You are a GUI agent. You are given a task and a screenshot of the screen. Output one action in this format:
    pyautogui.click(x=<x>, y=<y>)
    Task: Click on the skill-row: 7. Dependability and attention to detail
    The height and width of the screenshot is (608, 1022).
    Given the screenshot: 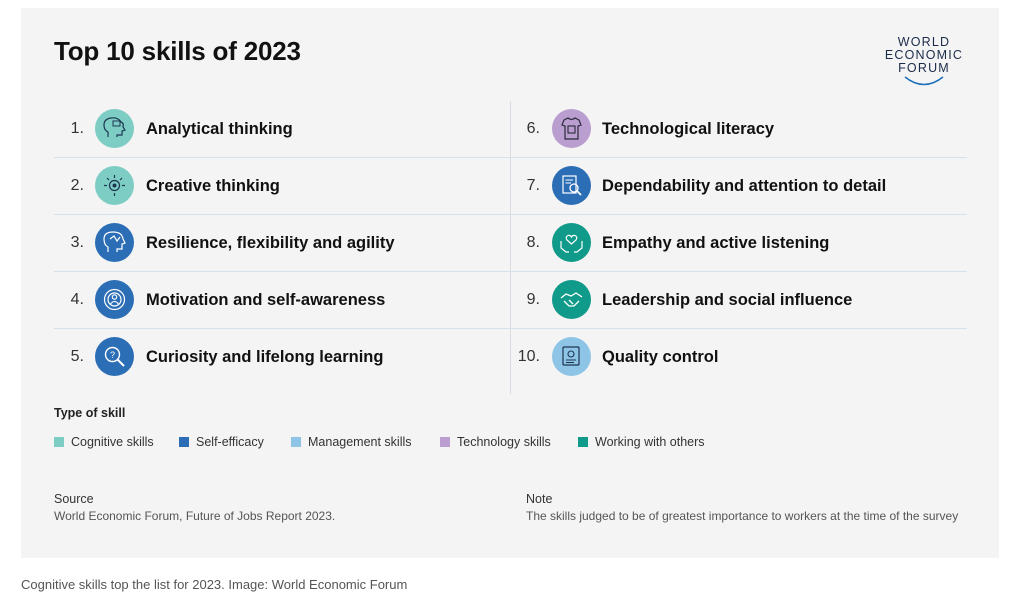 What is the action you would take?
    pyautogui.click(x=738, y=186)
    